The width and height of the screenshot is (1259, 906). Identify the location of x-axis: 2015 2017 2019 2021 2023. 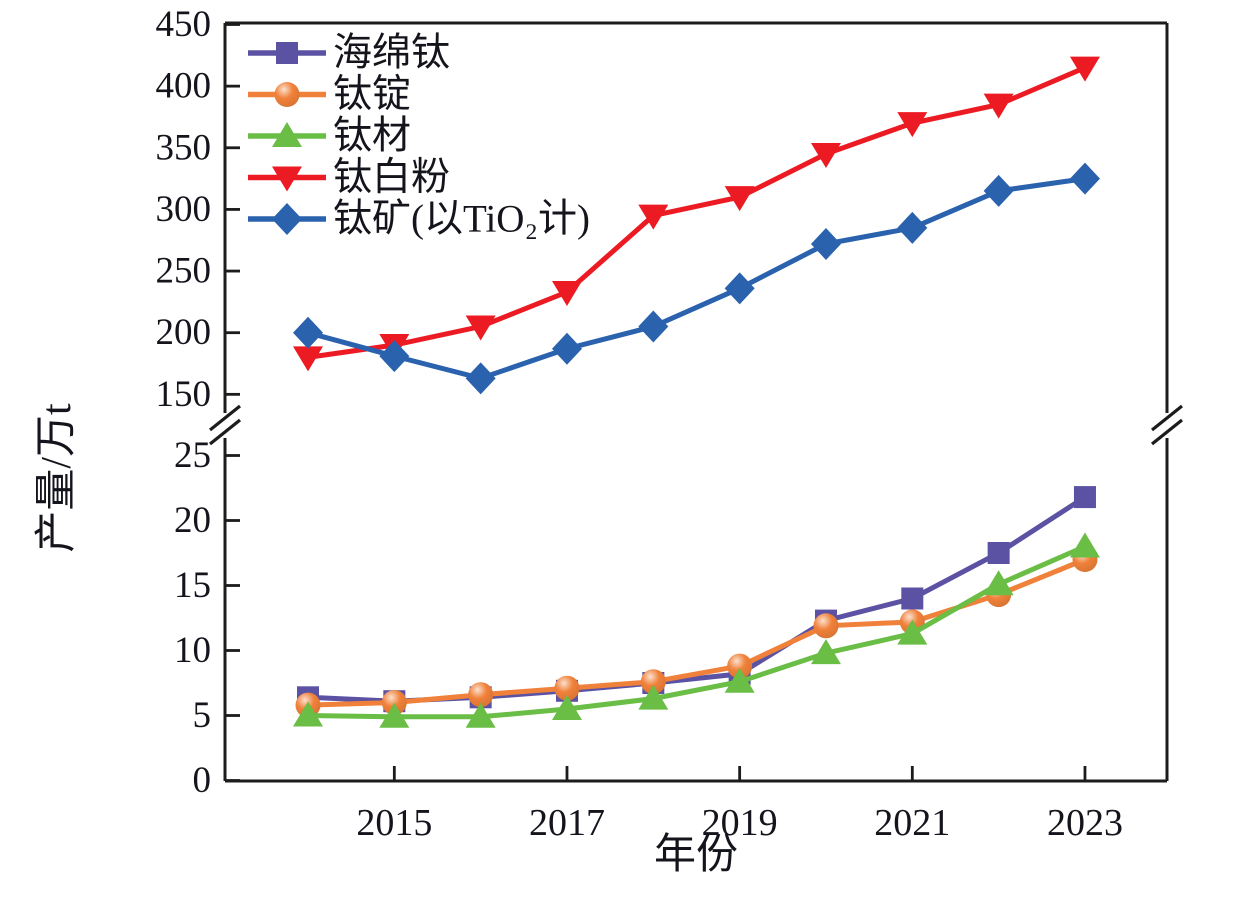
(739, 805).